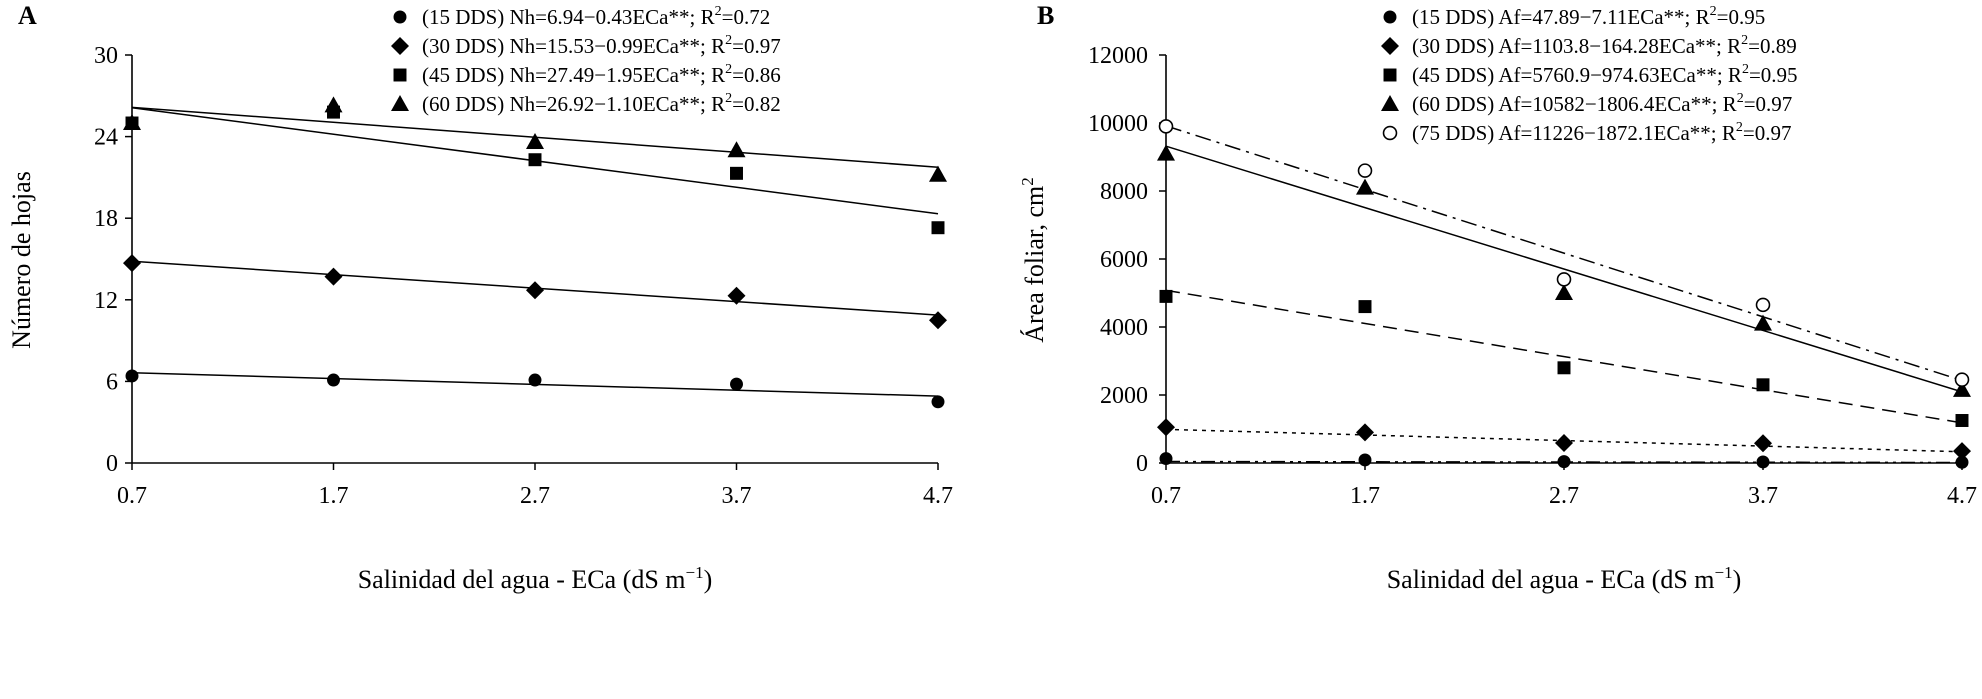 The height and width of the screenshot is (699, 1982). I want to click on legend-entry-suffix: =0.82, so click(756, 104).